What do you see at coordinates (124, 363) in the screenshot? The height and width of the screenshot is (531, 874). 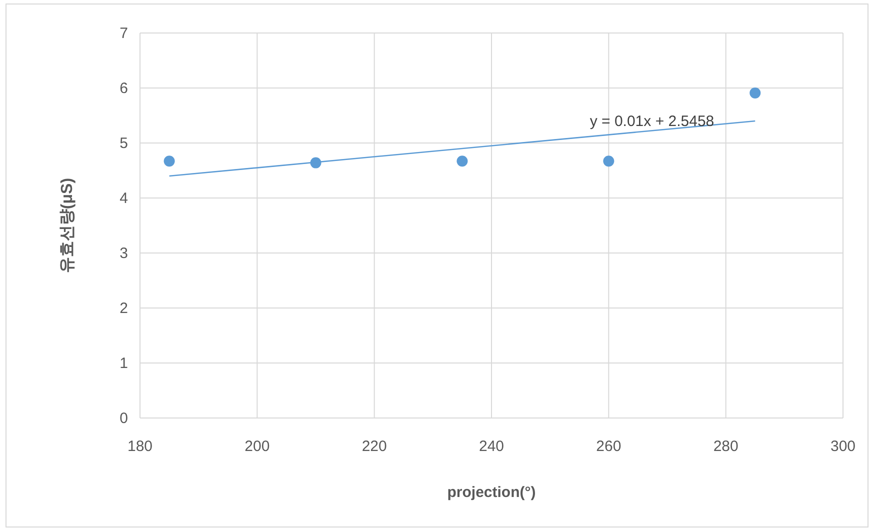 I see `y-tick-label: 1` at bounding box center [124, 363].